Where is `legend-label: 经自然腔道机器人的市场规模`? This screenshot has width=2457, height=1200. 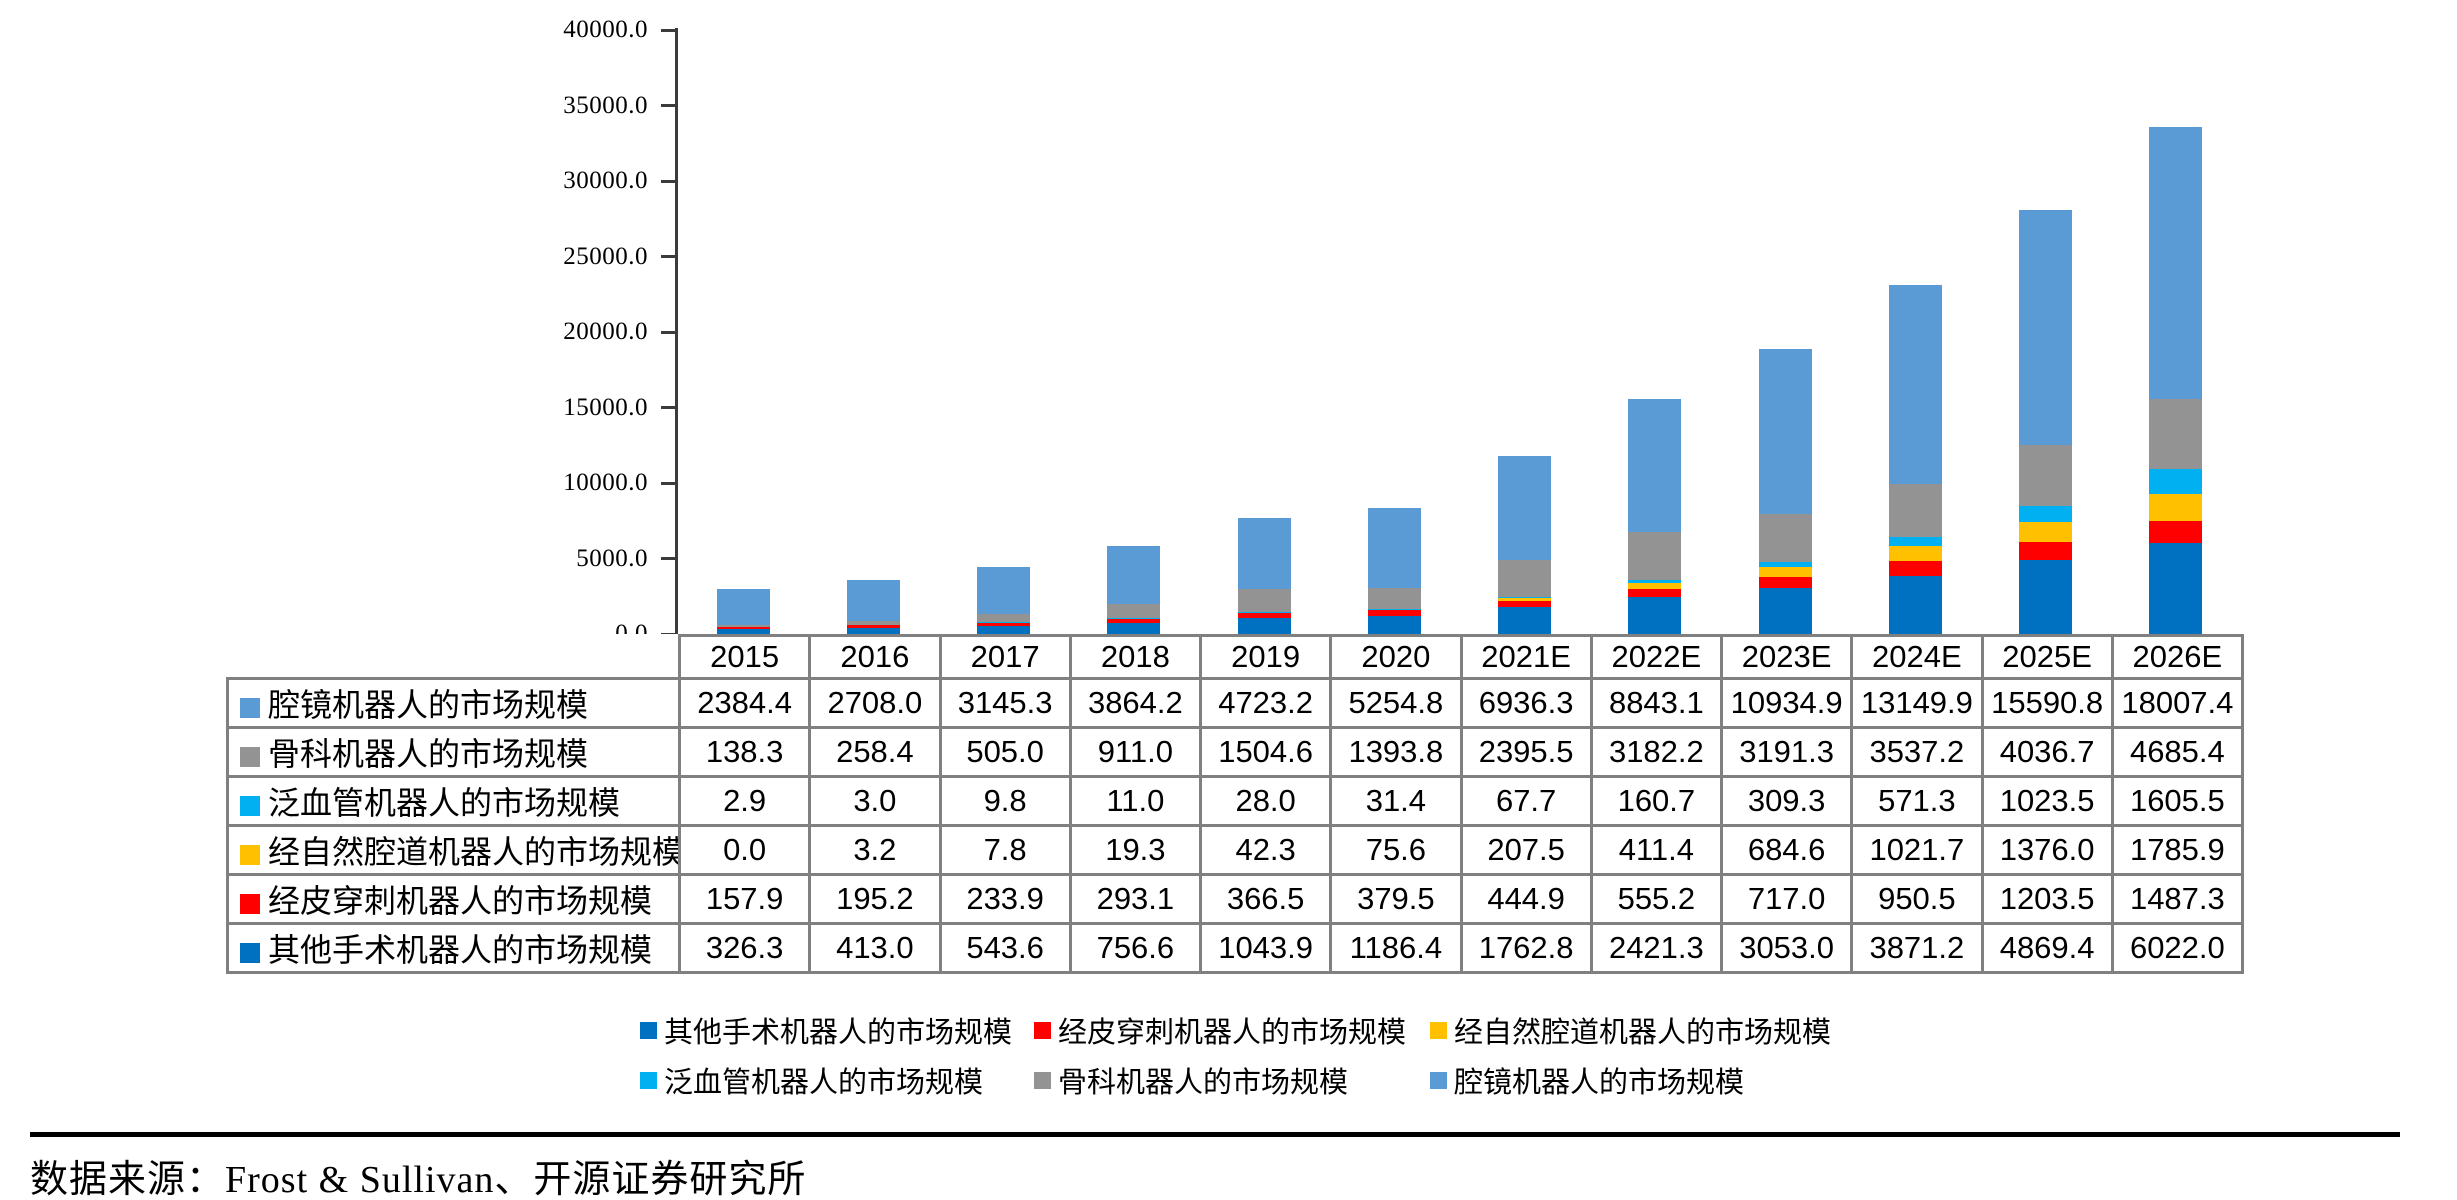 legend-label: 经自然腔道机器人的市场规模 is located at coordinates (1643, 1033).